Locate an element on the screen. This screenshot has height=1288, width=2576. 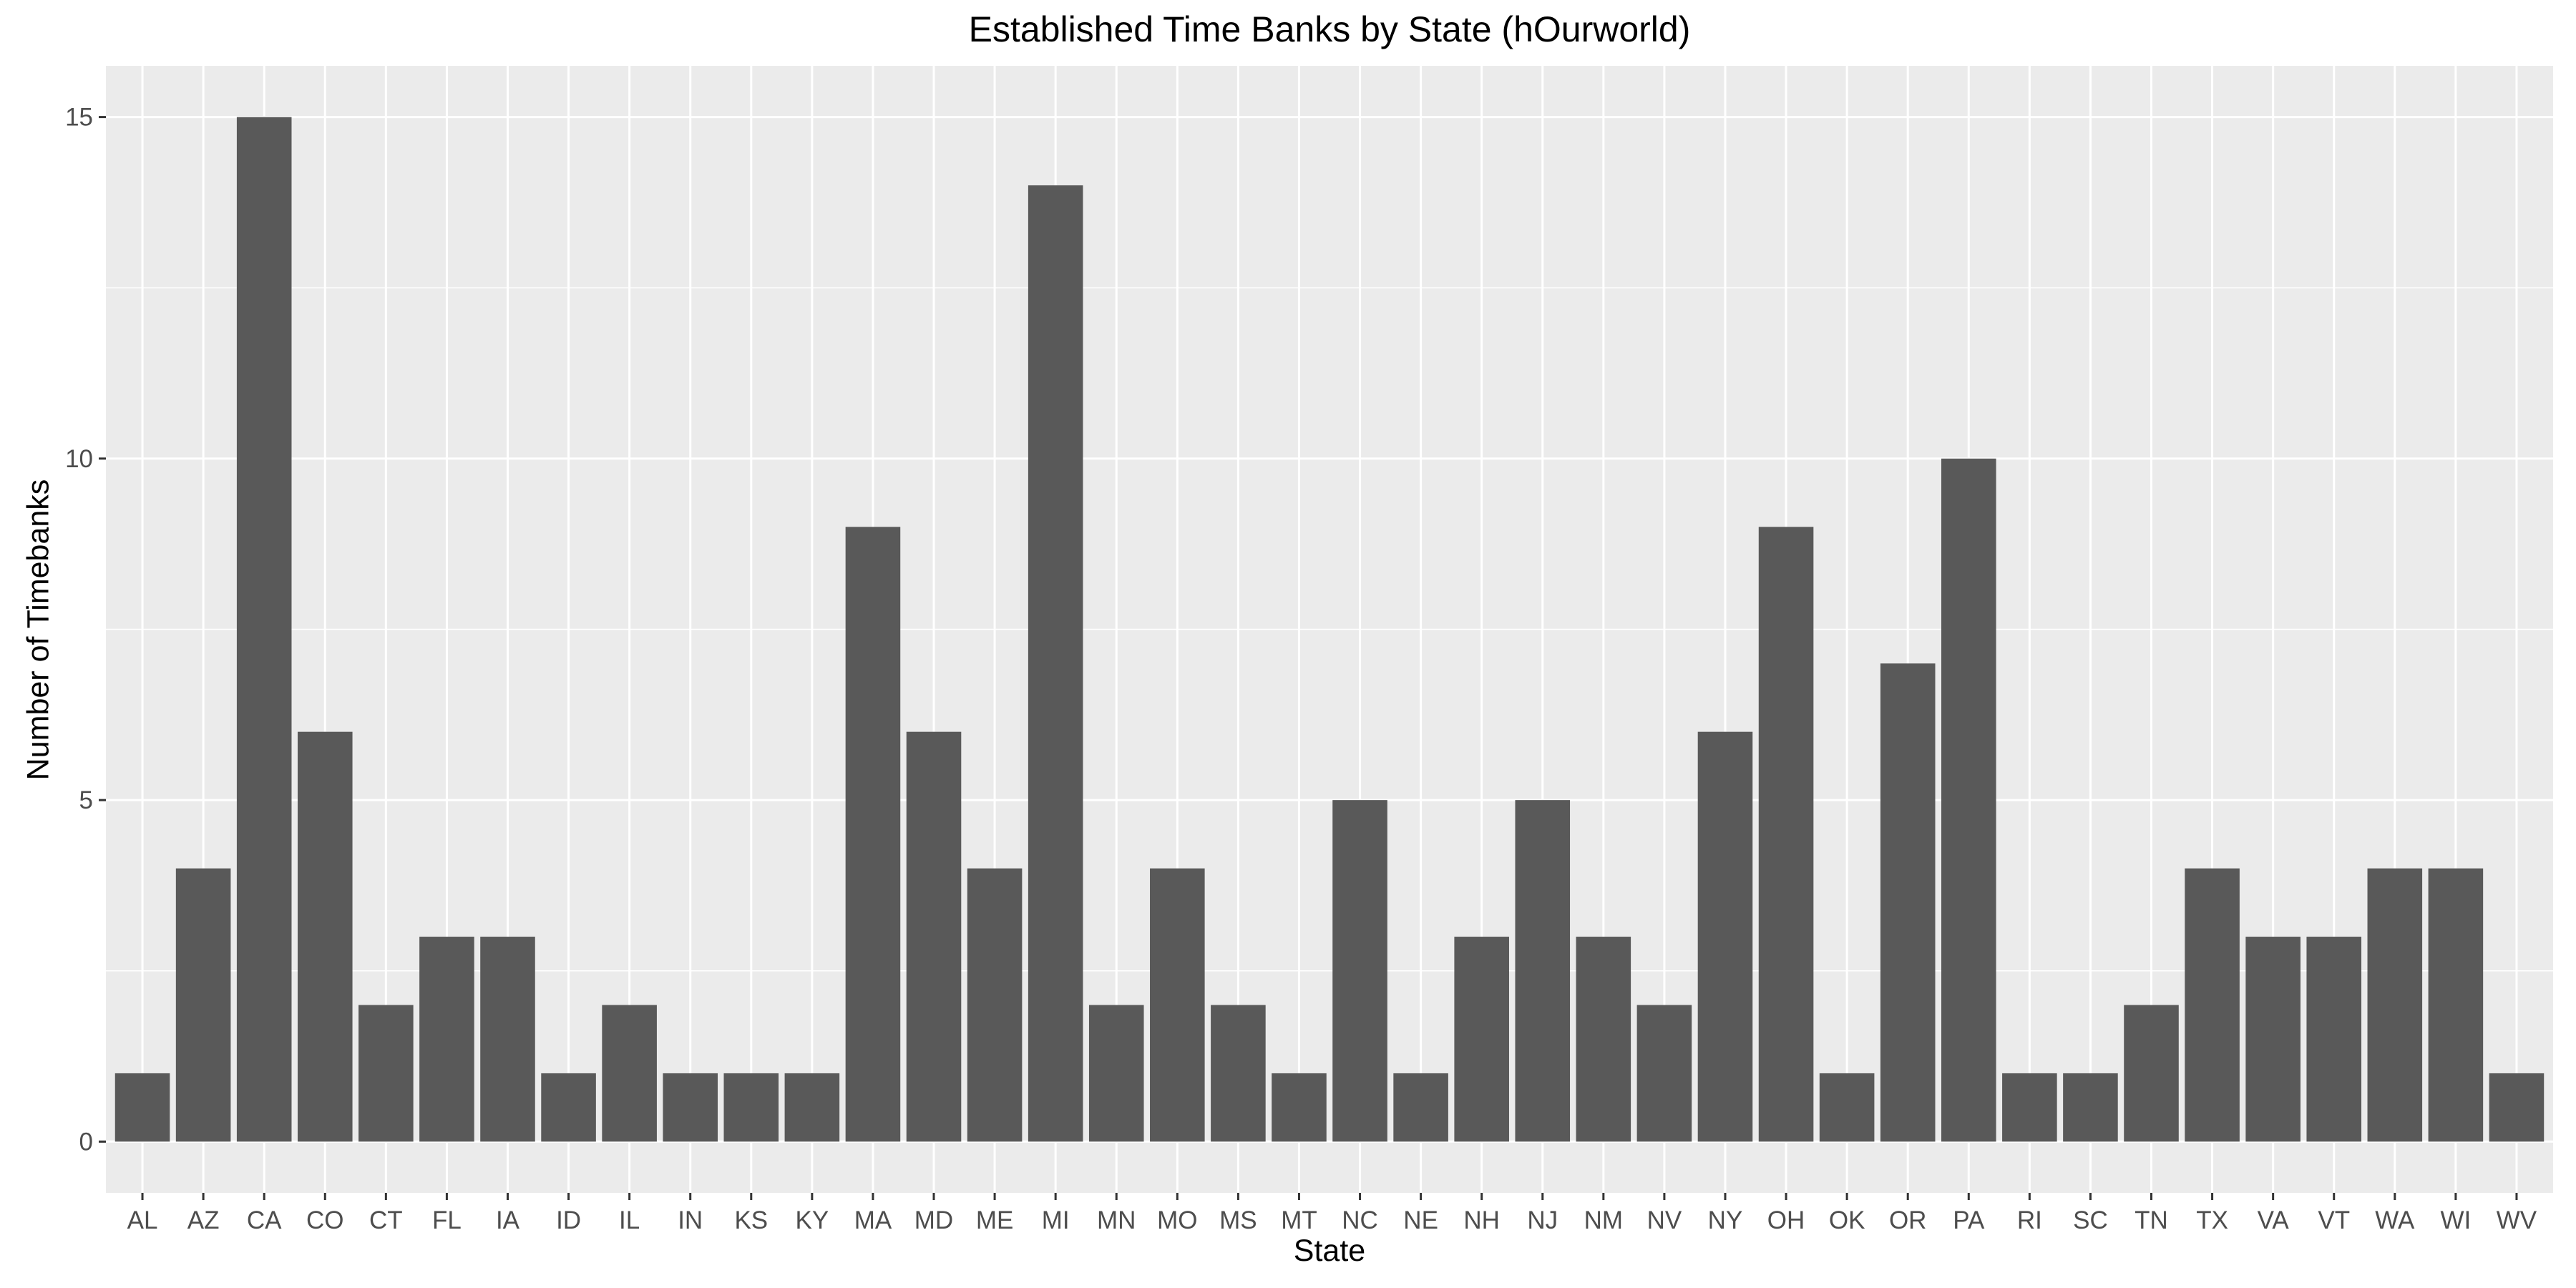
x-tick-label: CA is located at coordinates (264, 1220).